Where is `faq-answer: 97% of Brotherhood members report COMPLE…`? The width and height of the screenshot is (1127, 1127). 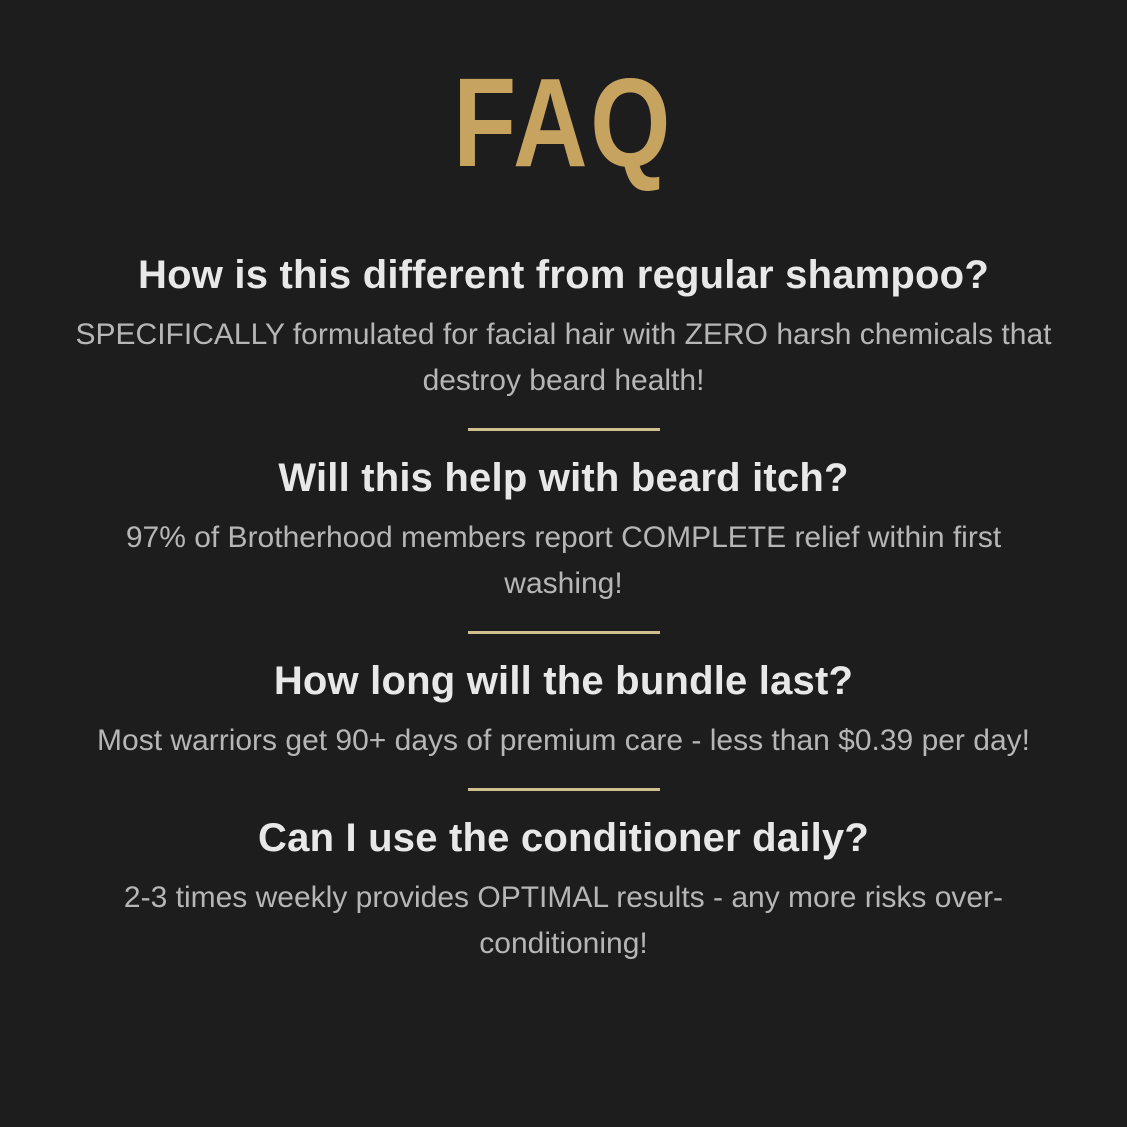
faq-answer: 97% of Brotherhood members report COMPLE… is located at coordinates (563, 560).